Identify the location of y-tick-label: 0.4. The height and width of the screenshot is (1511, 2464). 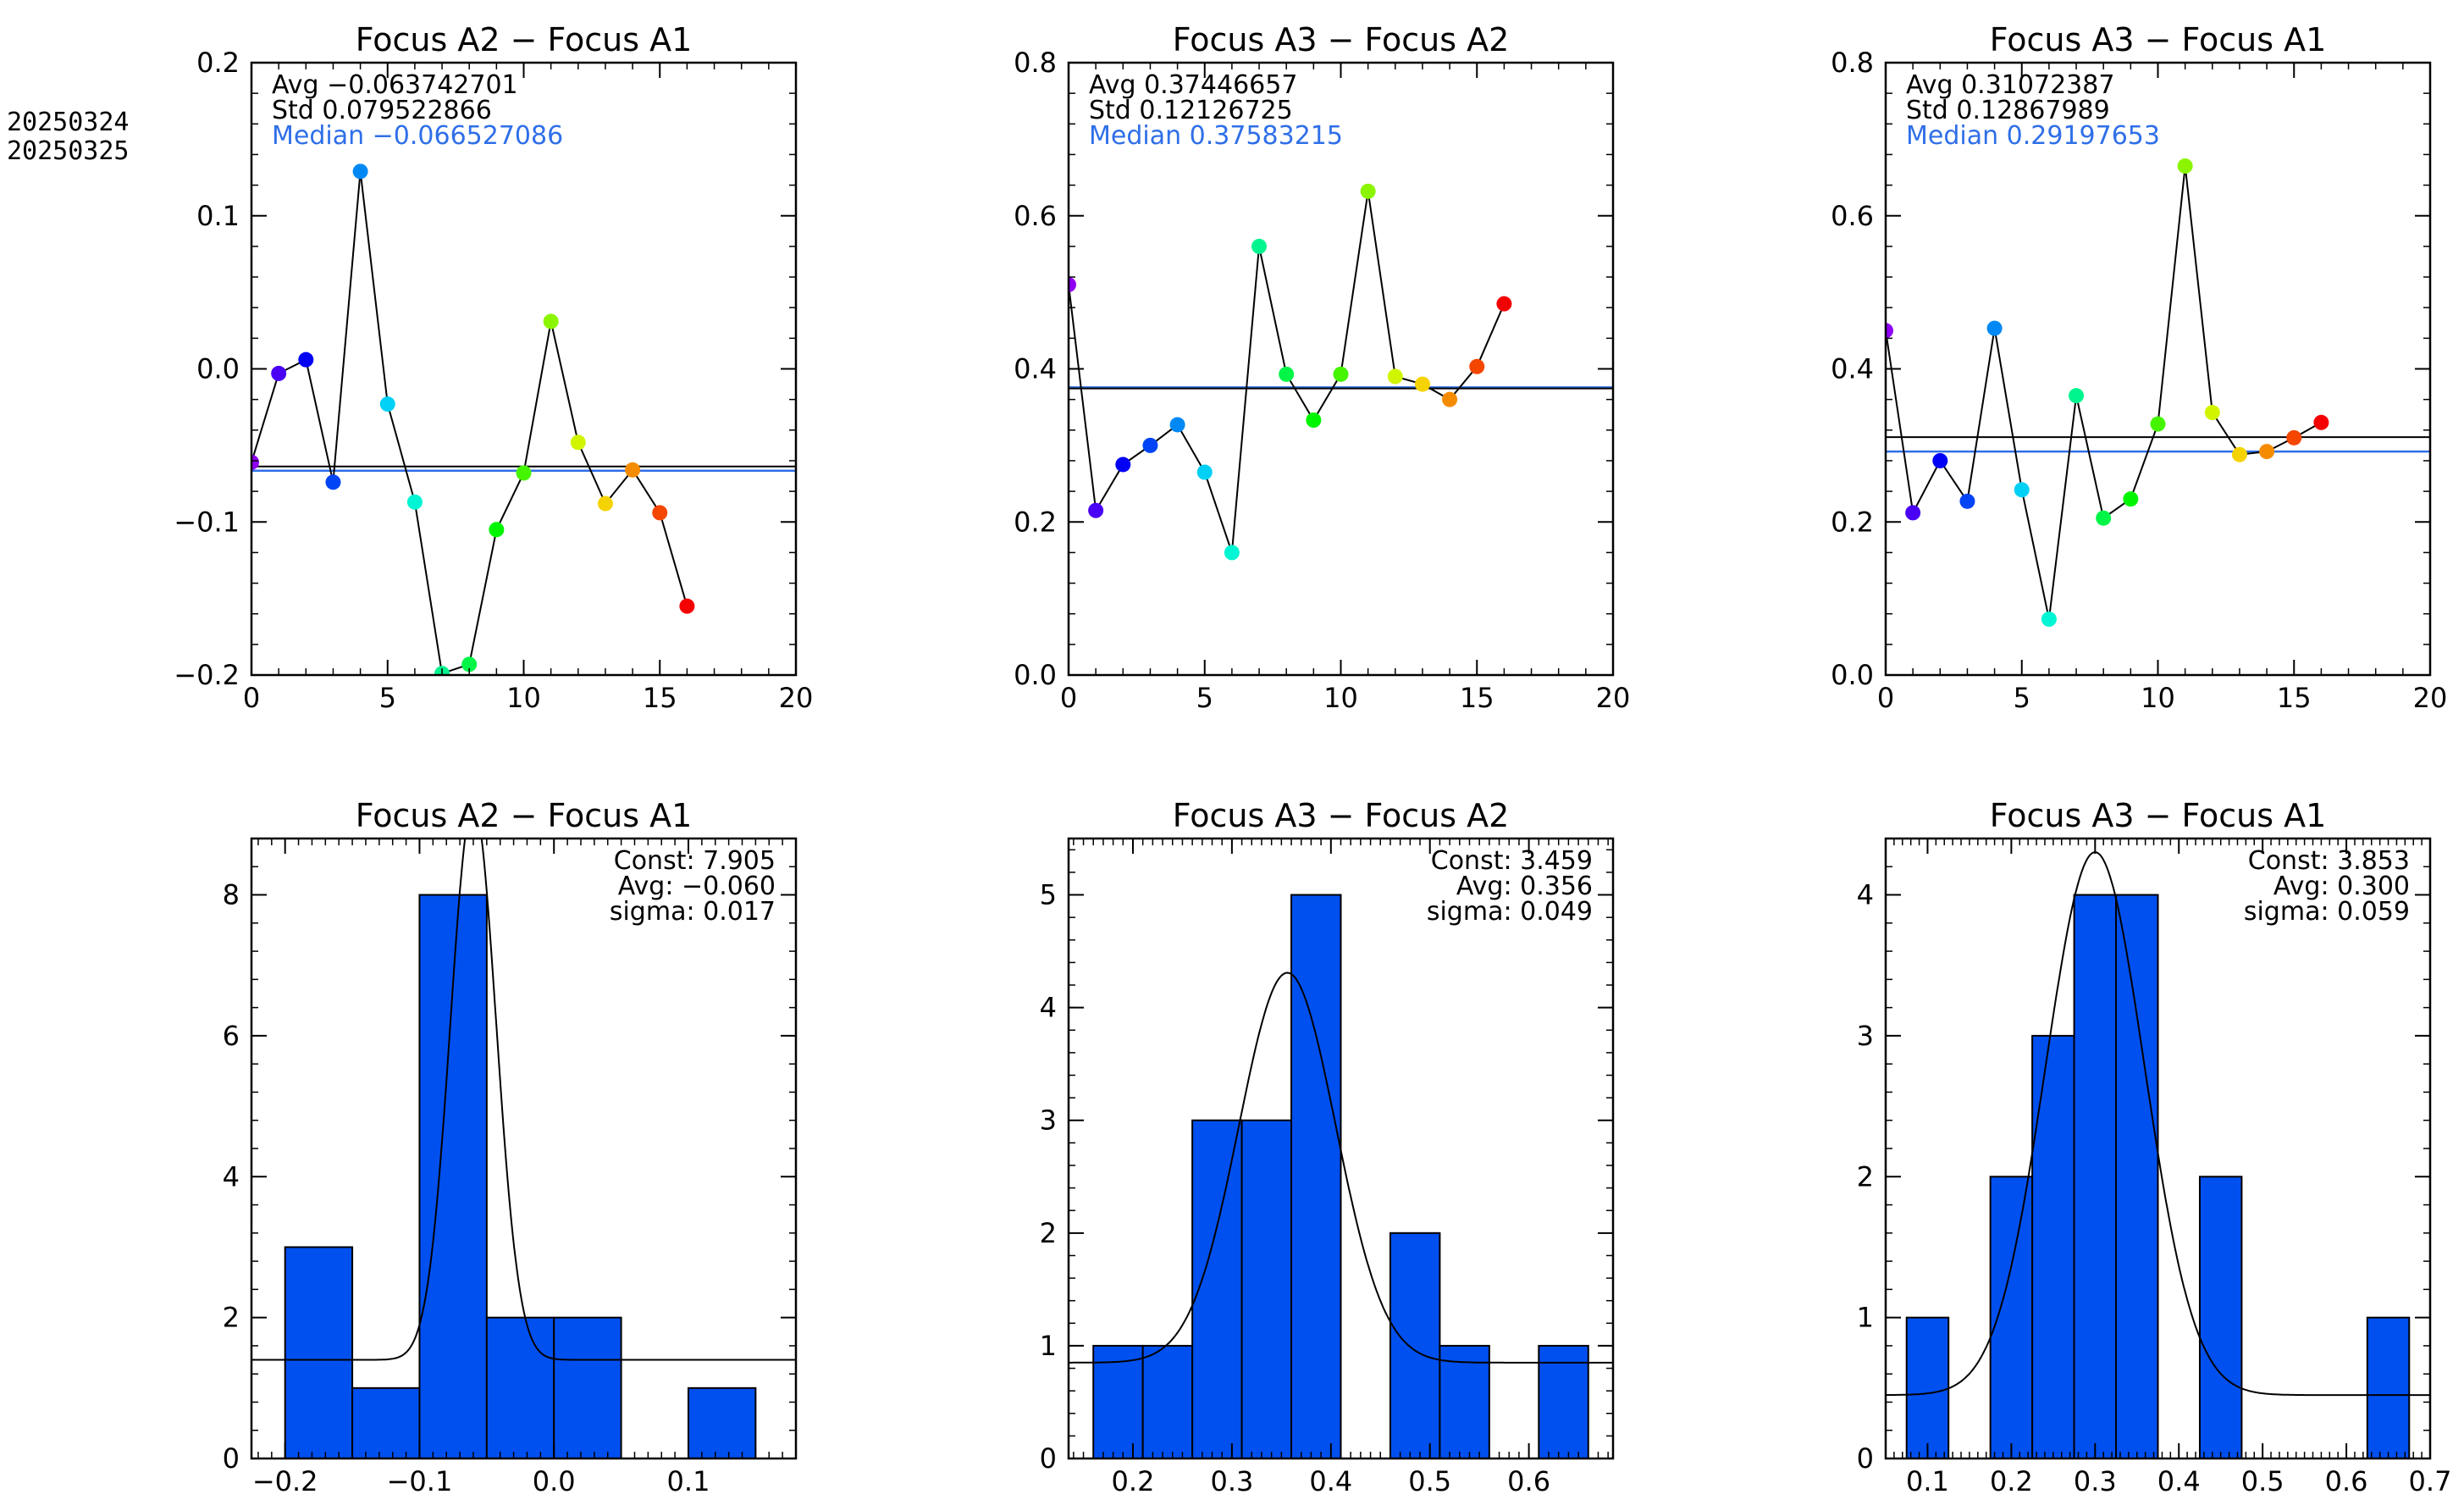
(1852, 369).